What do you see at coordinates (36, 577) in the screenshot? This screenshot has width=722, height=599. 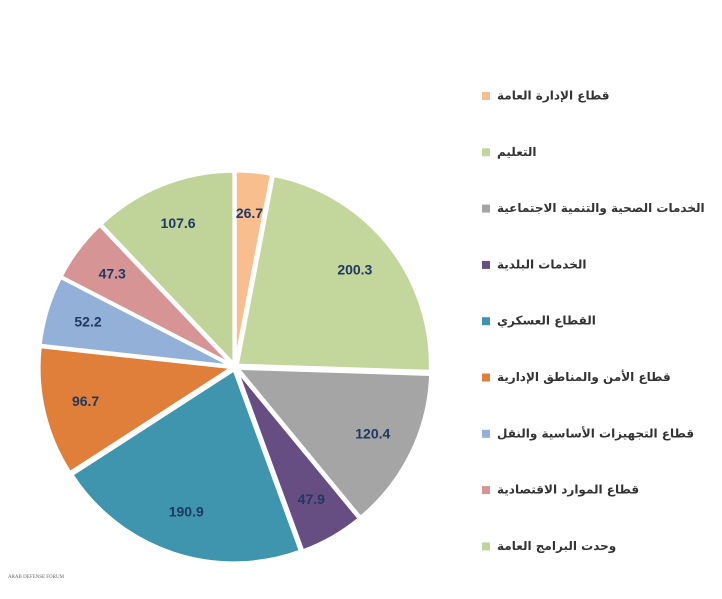 I see `watermark: ARAB DEFENSE FORUM` at bounding box center [36, 577].